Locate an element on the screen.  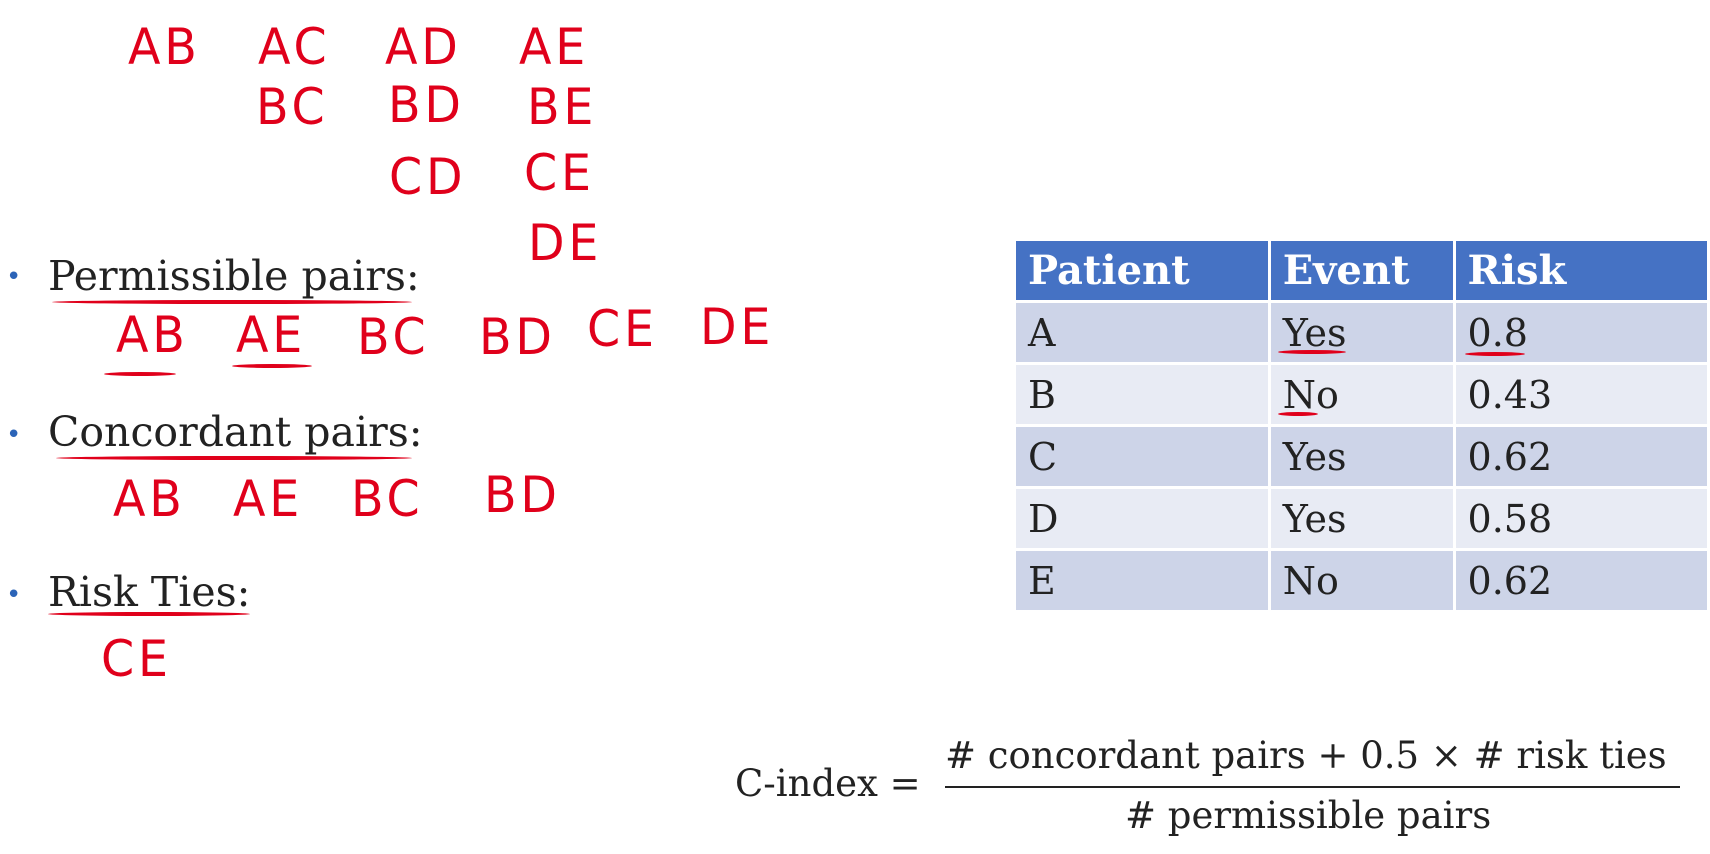
header-event: Event is located at coordinates (1361, 270).